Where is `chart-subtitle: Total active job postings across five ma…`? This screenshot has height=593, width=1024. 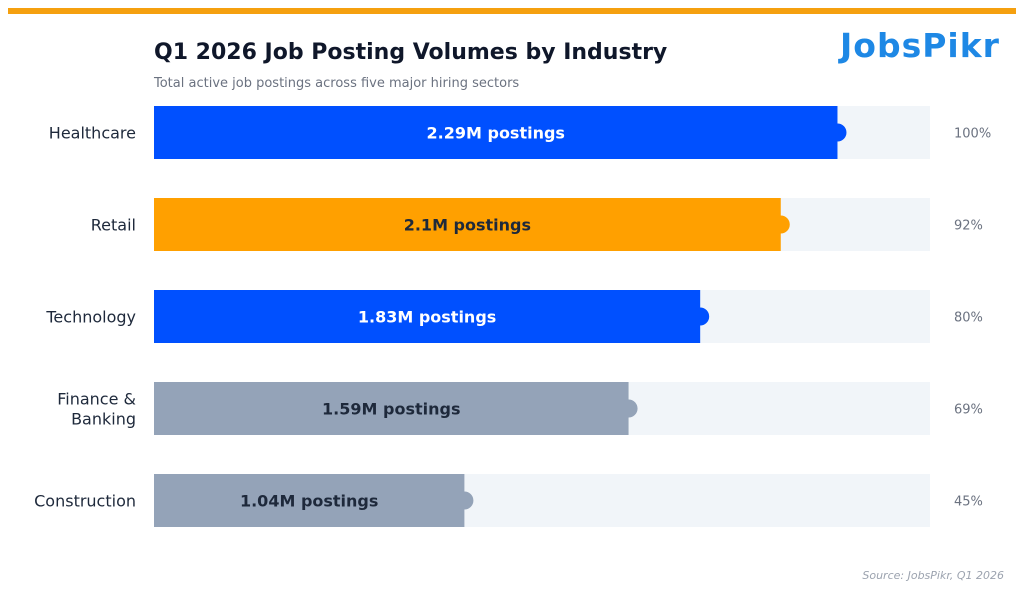 chart-subtitle: Total active job postings across five ma… is located at coordinates (337, 83).